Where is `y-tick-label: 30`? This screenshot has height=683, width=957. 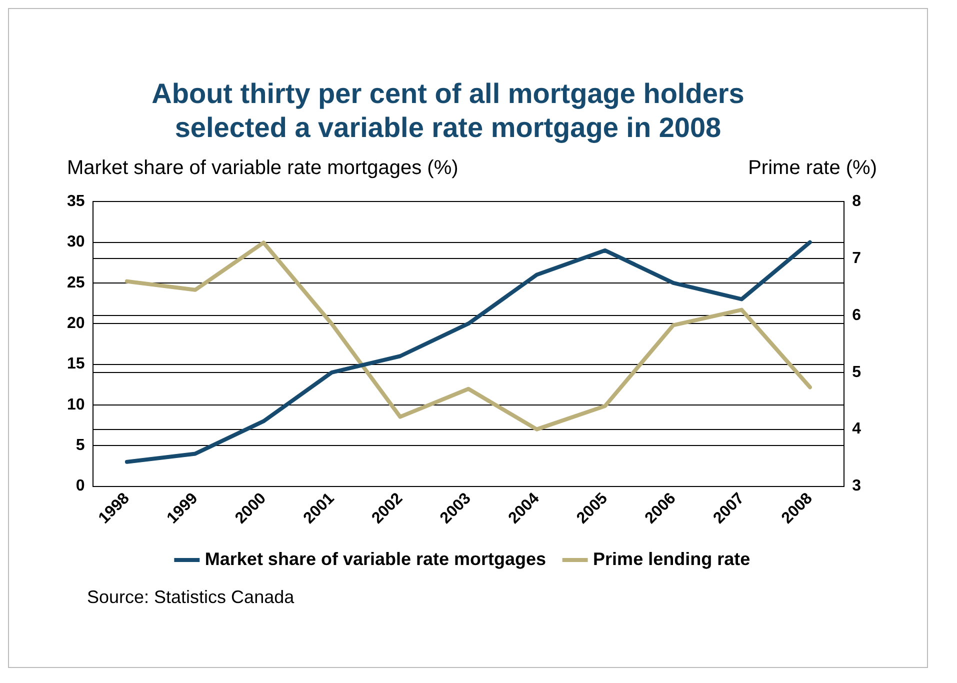
y-tick-label: 30 is located at coordinates (76, 242).